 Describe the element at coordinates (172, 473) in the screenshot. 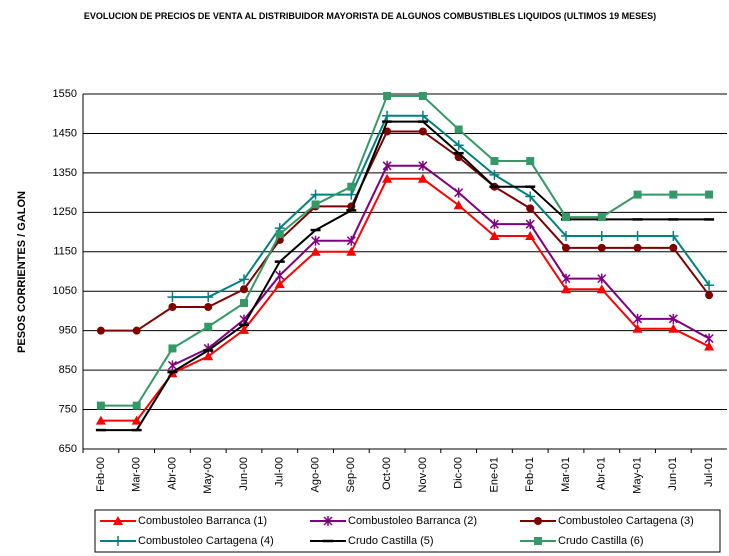

I see `x-tick-label: Abr-00` at that location.